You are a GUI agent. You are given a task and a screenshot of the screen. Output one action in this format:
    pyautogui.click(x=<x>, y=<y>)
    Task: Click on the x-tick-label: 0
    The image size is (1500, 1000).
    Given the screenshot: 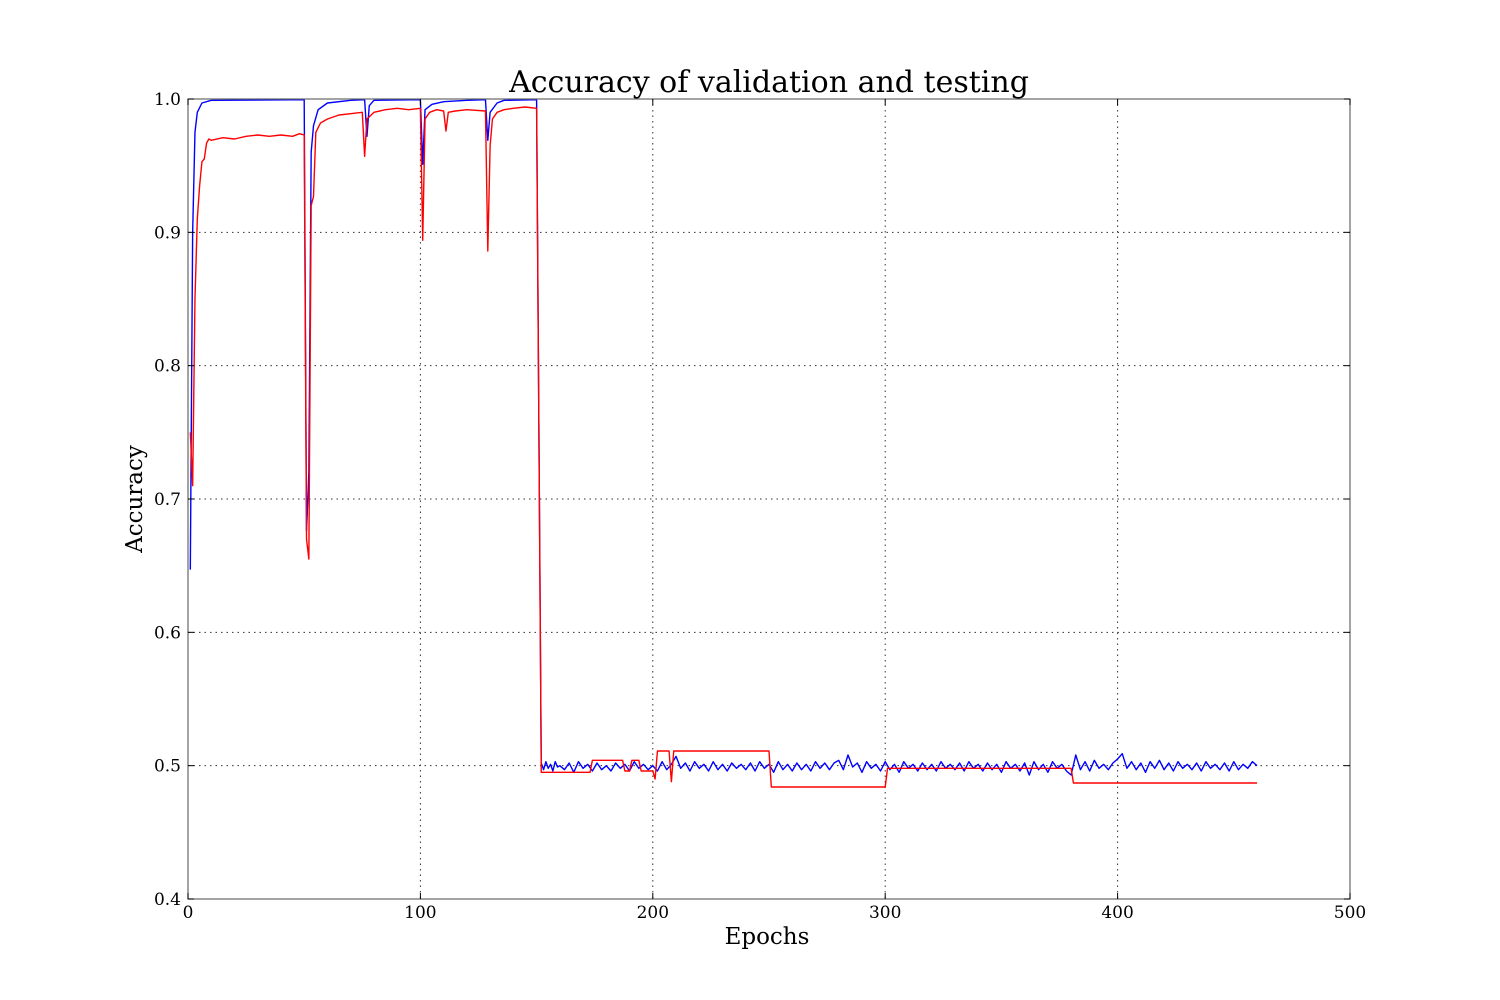 What is the action you would take?
    pyautogui.click(x=188, y=913)
    